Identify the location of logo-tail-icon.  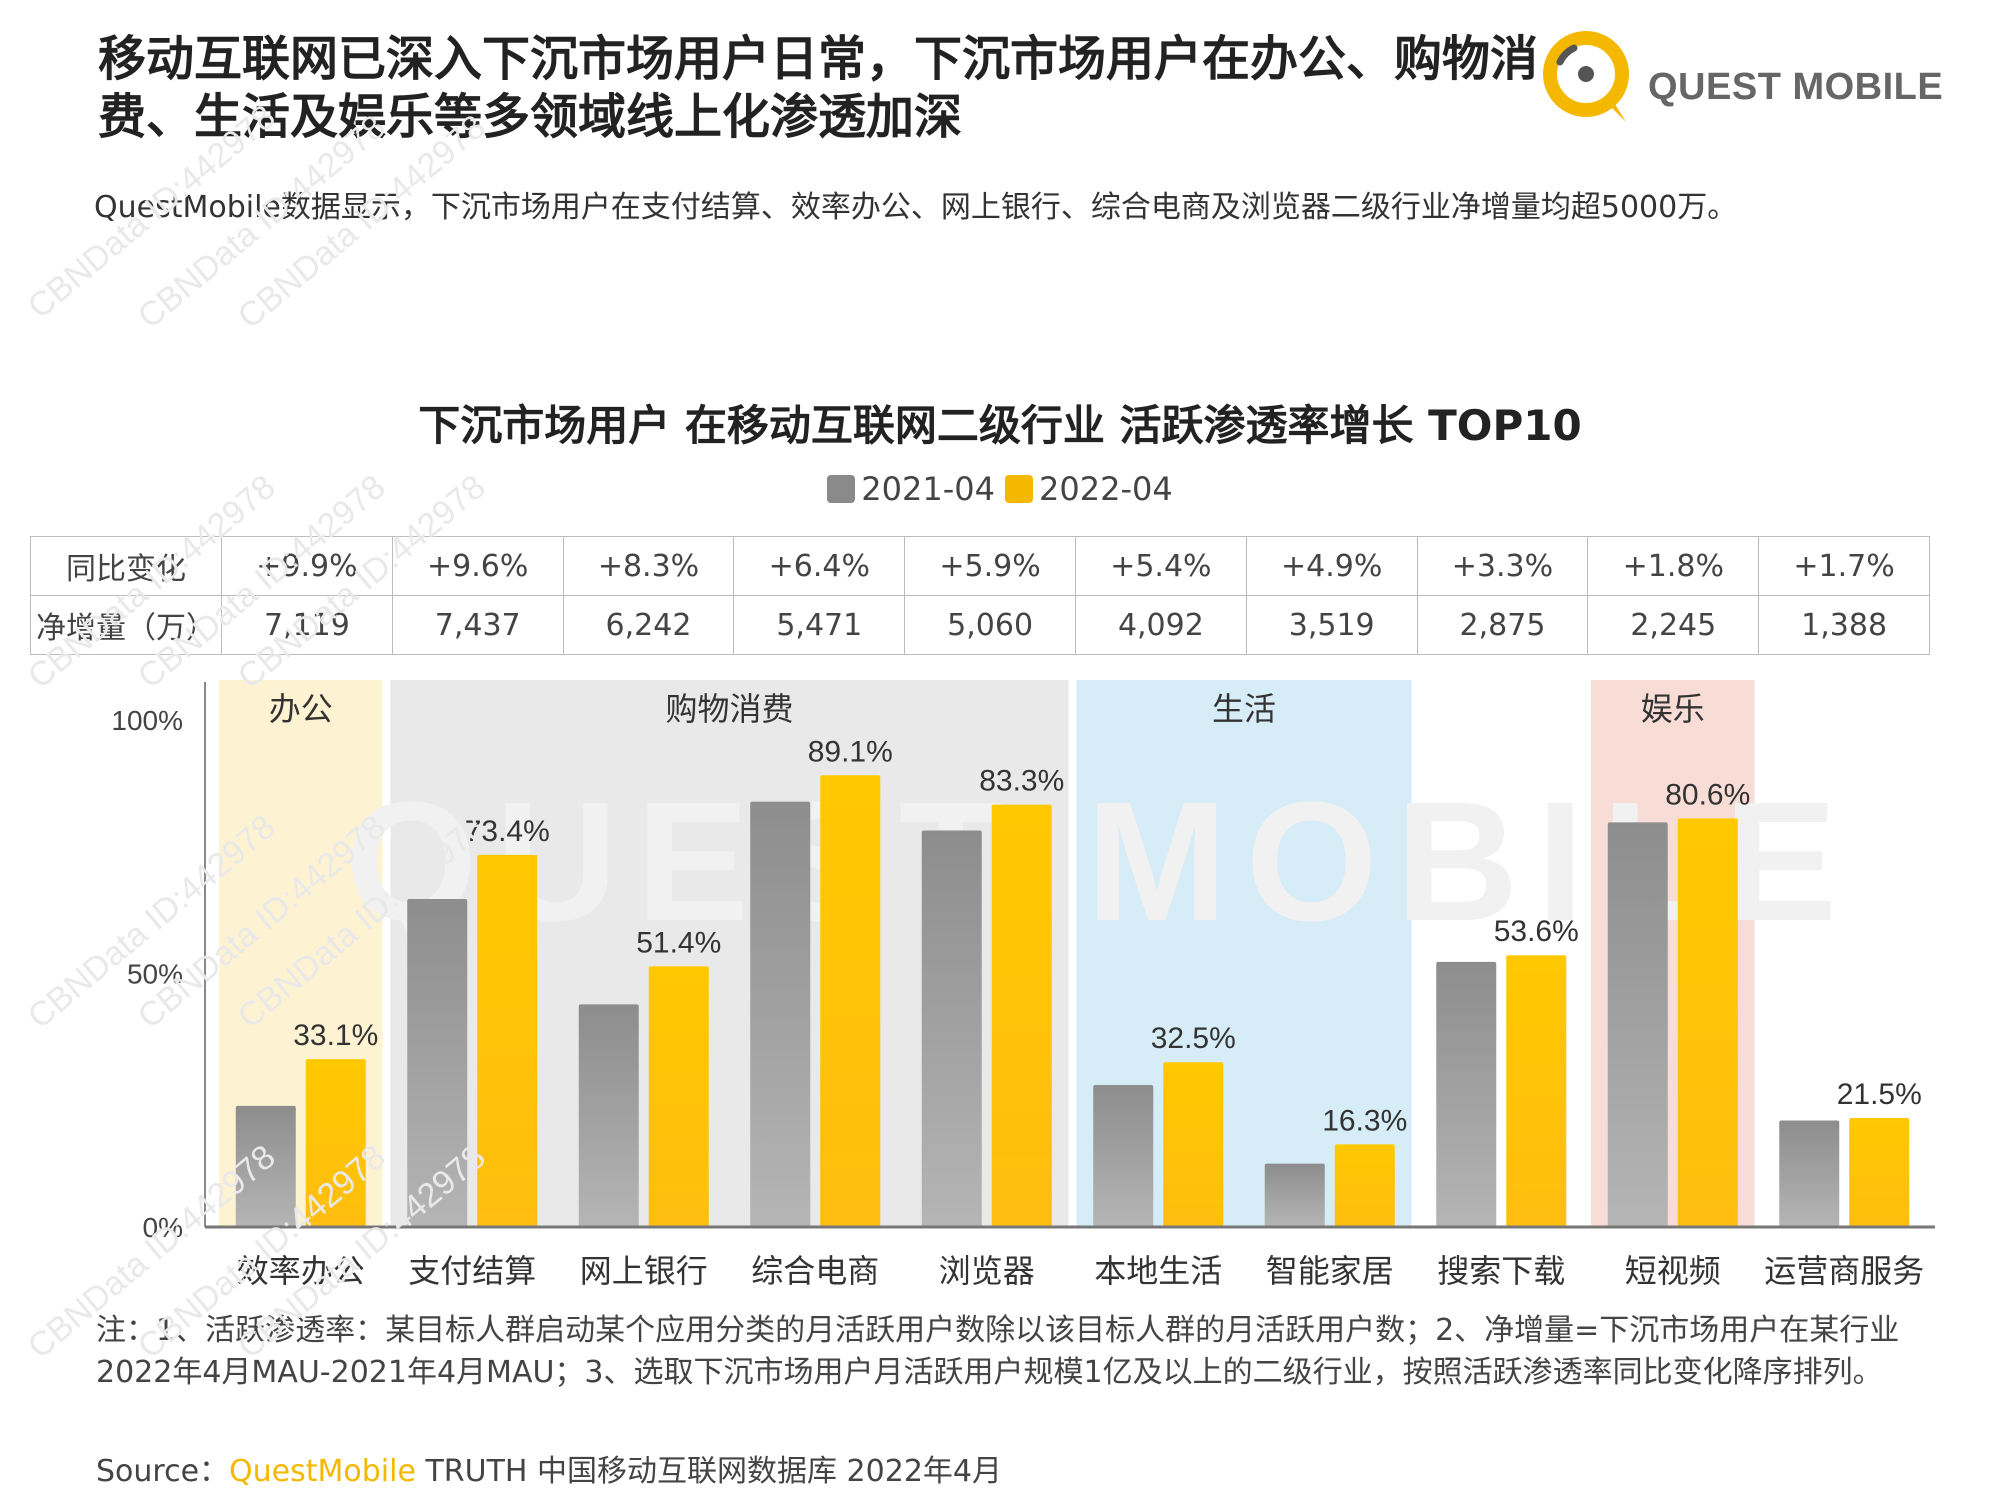
(1615, 109).